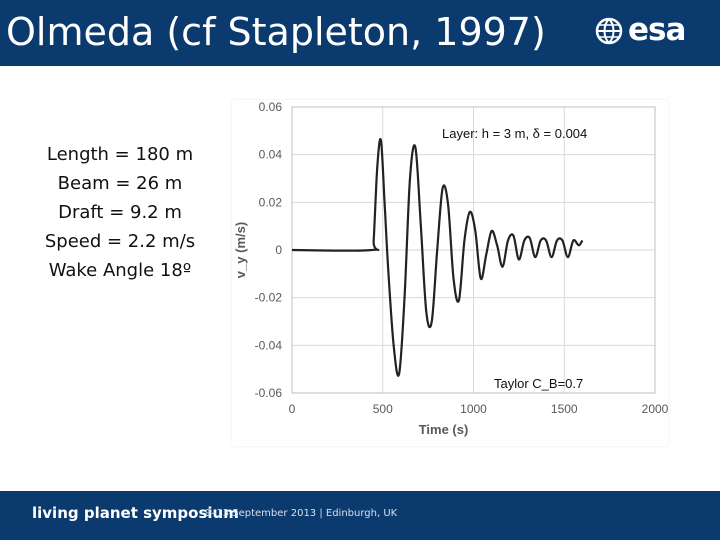 The image size is (720, 540). I want to click on x-tick-label: 1000, so click(473, 409).